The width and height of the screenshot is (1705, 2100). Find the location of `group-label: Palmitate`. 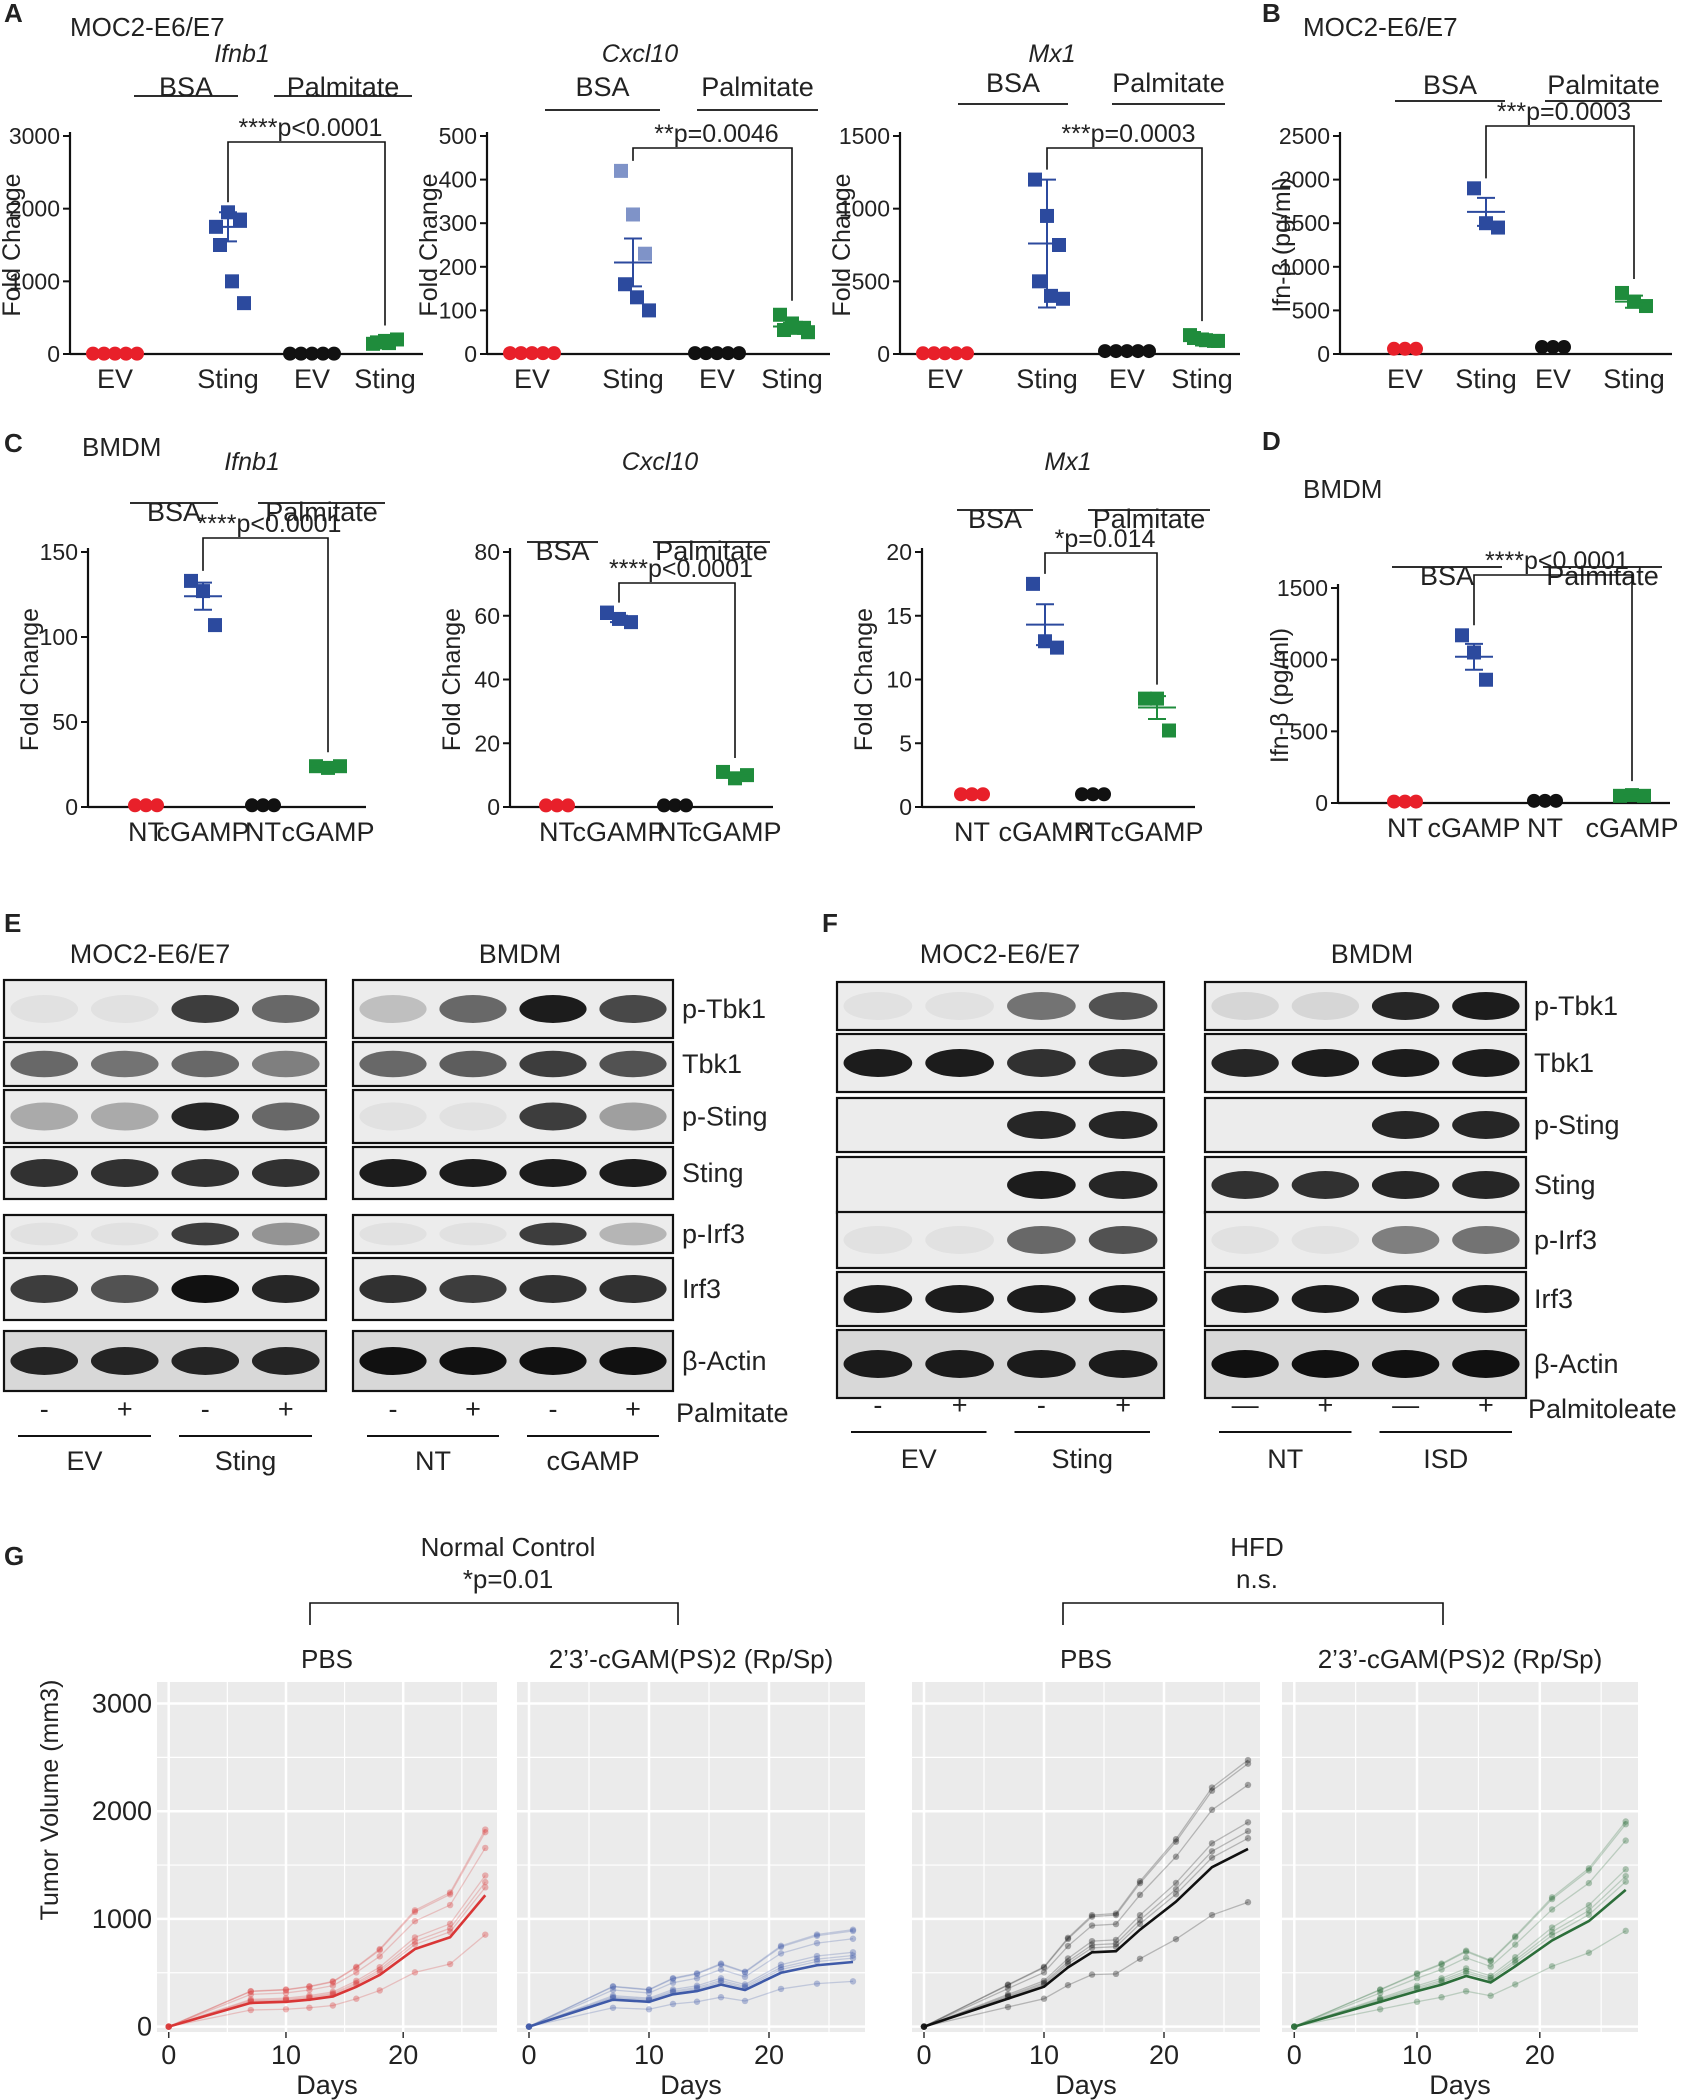

group-label: Palmitate is located at coordinates (757, 87).